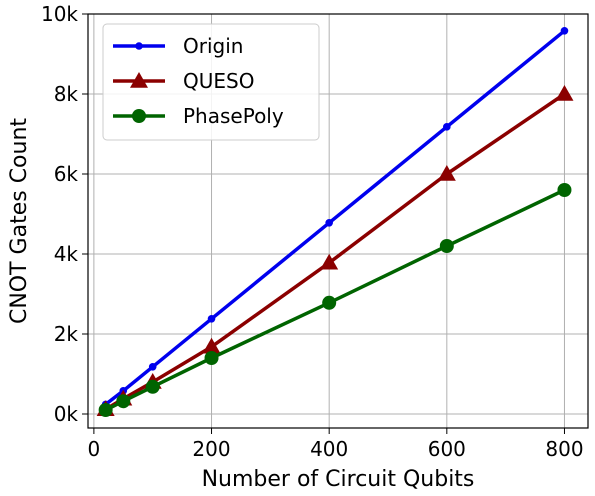 The image size is (595, 496). What do you see at coordinates (178, 46) in the screenshot?
I see `legend-item-origin: Origin` at bounding box center [178, 46].